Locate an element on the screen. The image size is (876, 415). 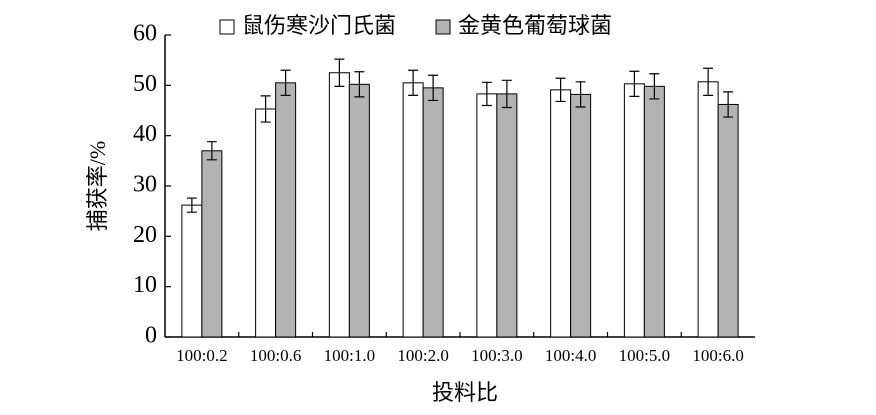
legend-label: 金黄色葡萄球菌 is located at coordinates (535, 25).